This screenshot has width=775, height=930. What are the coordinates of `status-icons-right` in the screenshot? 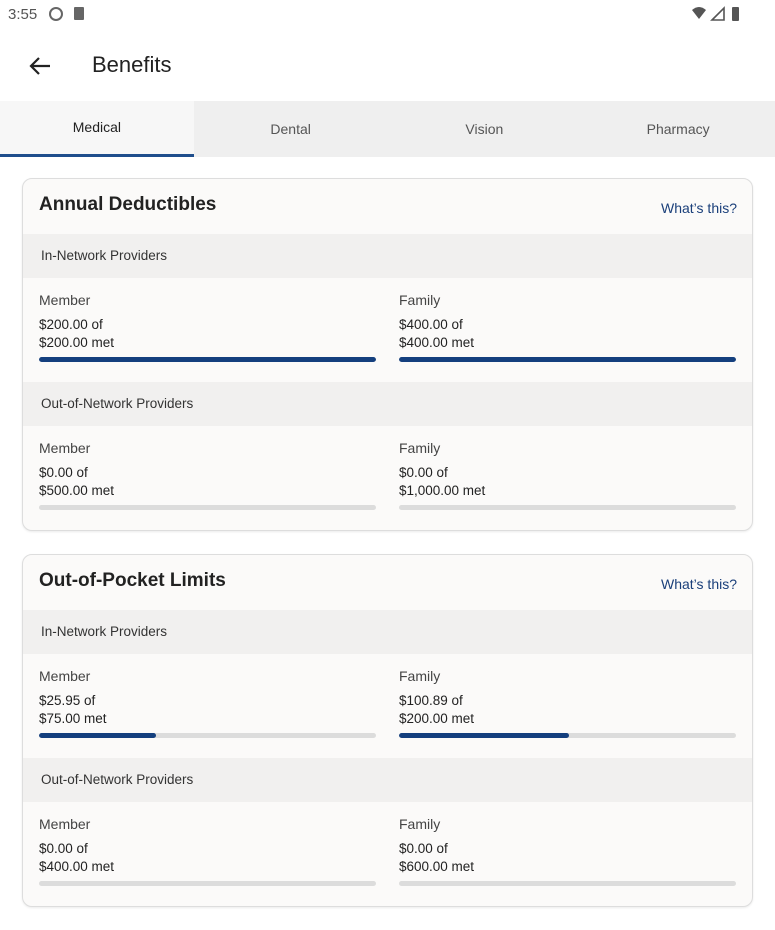 It's located at (715, 13).